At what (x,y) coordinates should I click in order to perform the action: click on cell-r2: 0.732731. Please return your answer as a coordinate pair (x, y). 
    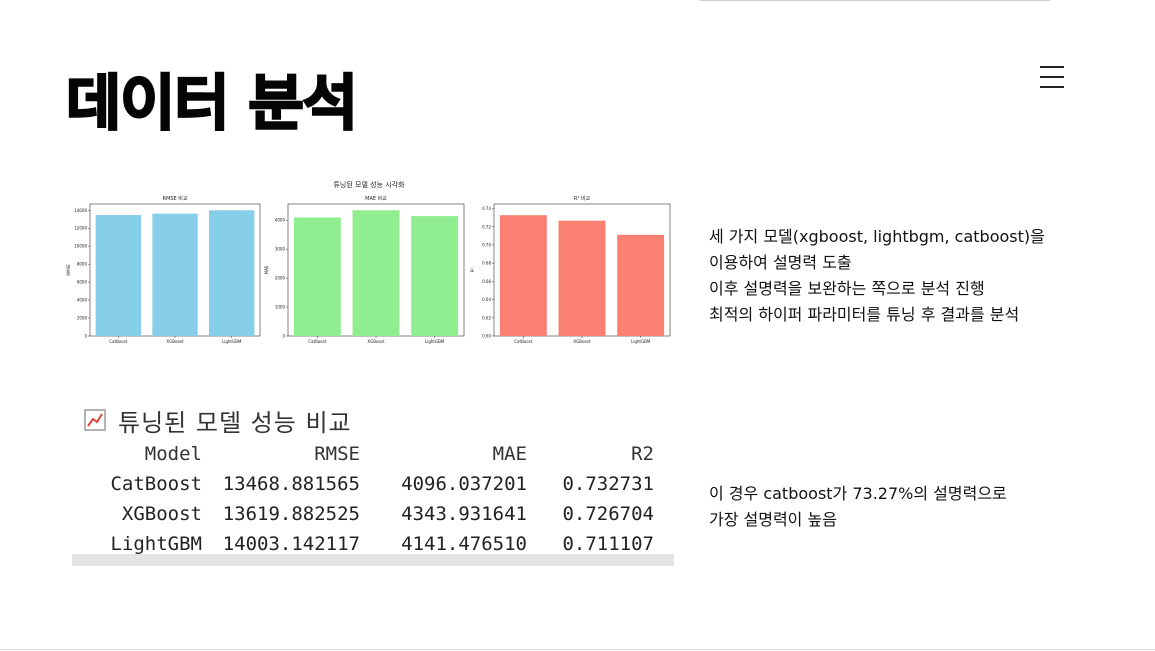
    Looking at the image, I should click on (608, 484).